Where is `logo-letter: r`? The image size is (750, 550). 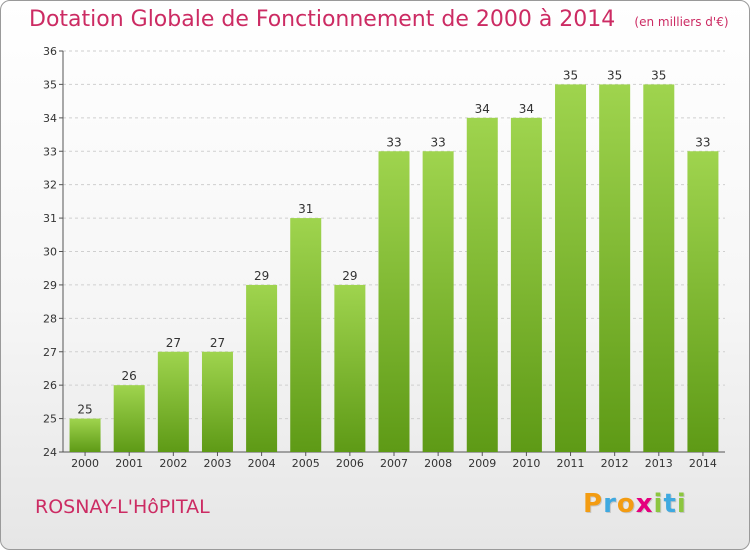
logo-letter: r is located at coordinates (610, 504).